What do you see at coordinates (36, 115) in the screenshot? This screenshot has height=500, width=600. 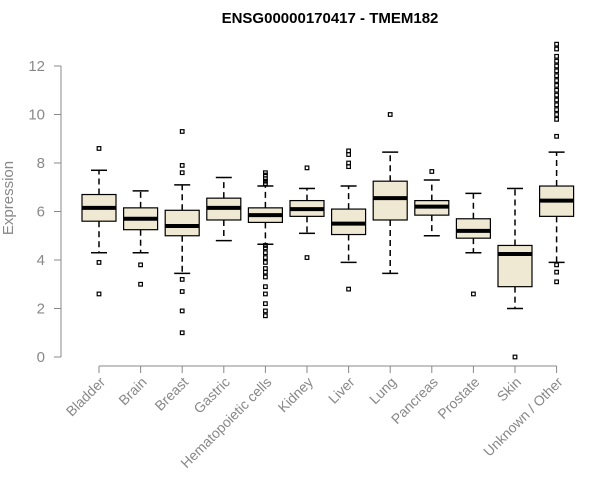 I see `y-tick-label-5: 10` at bounding box center [36, 115].